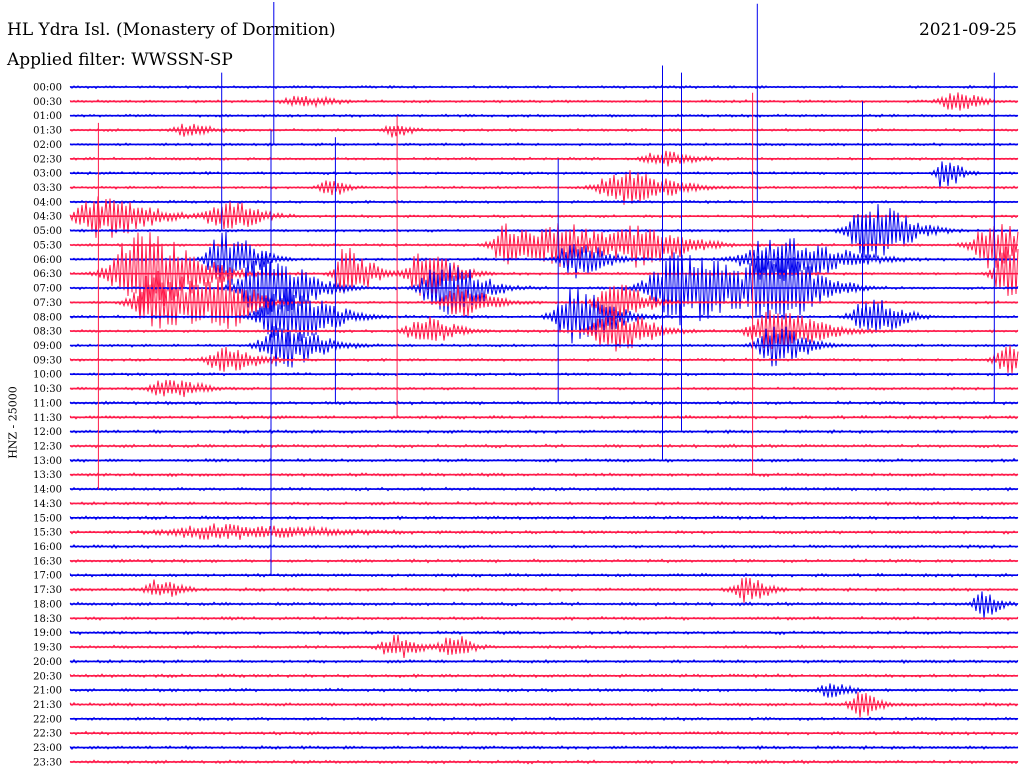 Image resolution: width=1024 pixels, height=780 pixels. I want to click on row-time-label: 11:00, so click(47, 403).